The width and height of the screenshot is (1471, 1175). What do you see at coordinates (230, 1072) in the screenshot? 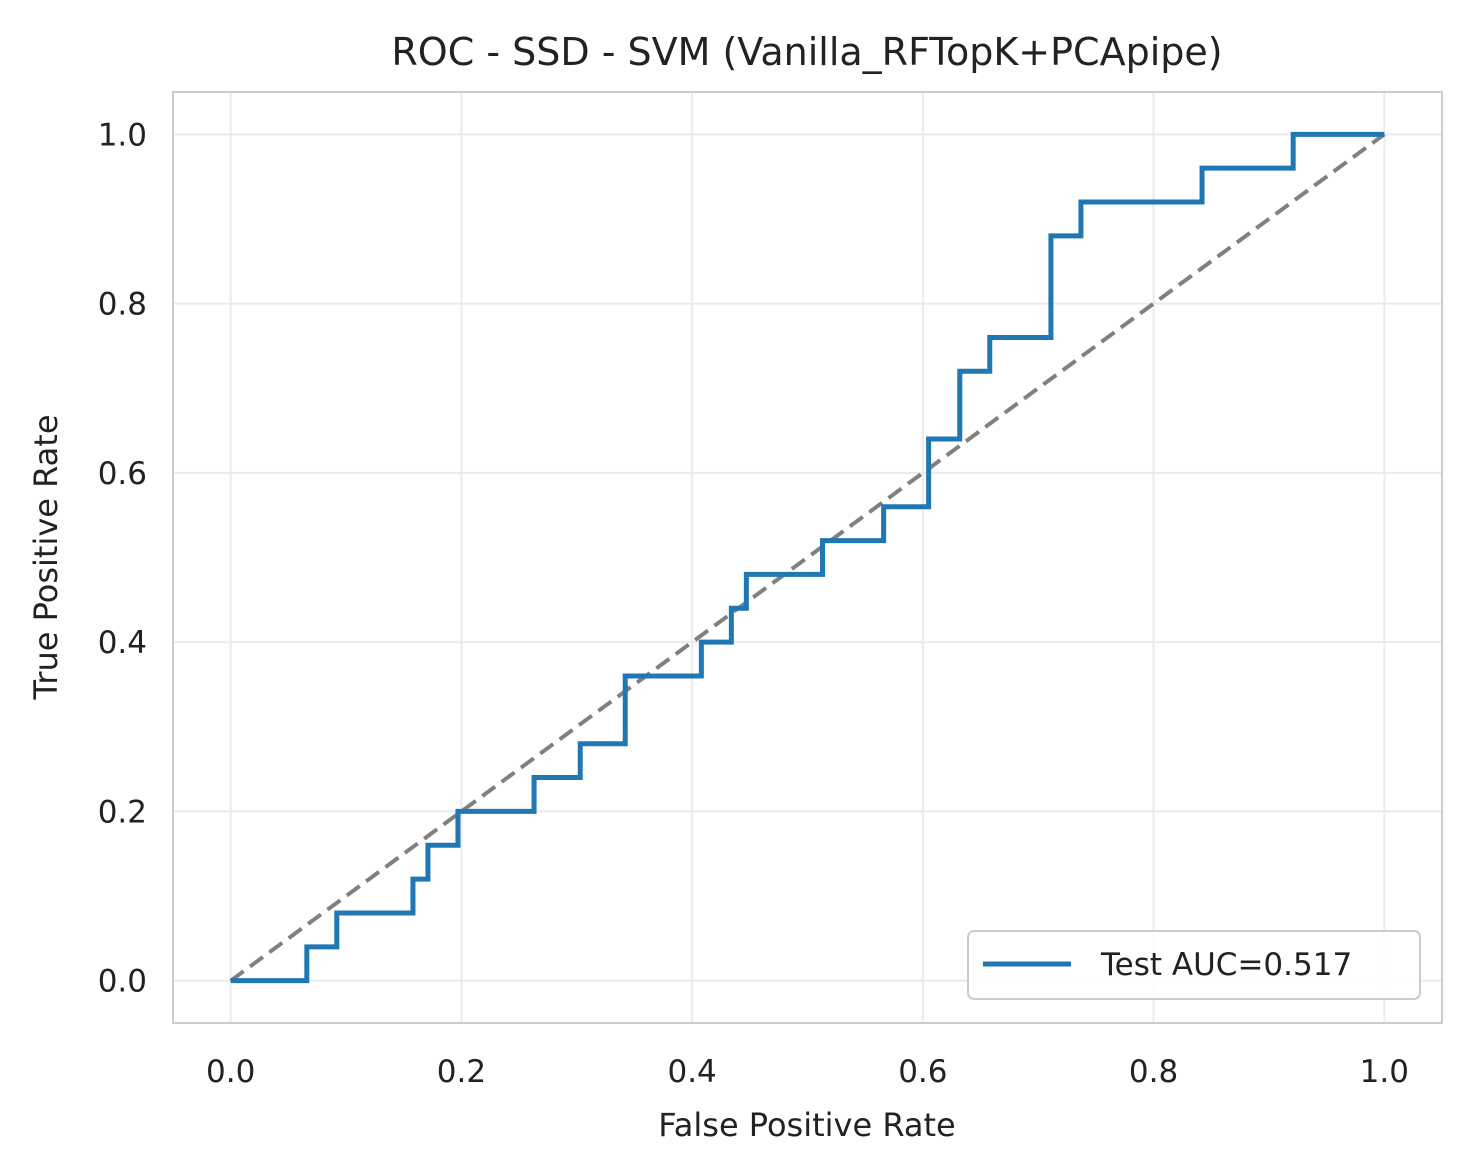
I see `x-tick-label: 0.0` at bounding box center [230, 1072].